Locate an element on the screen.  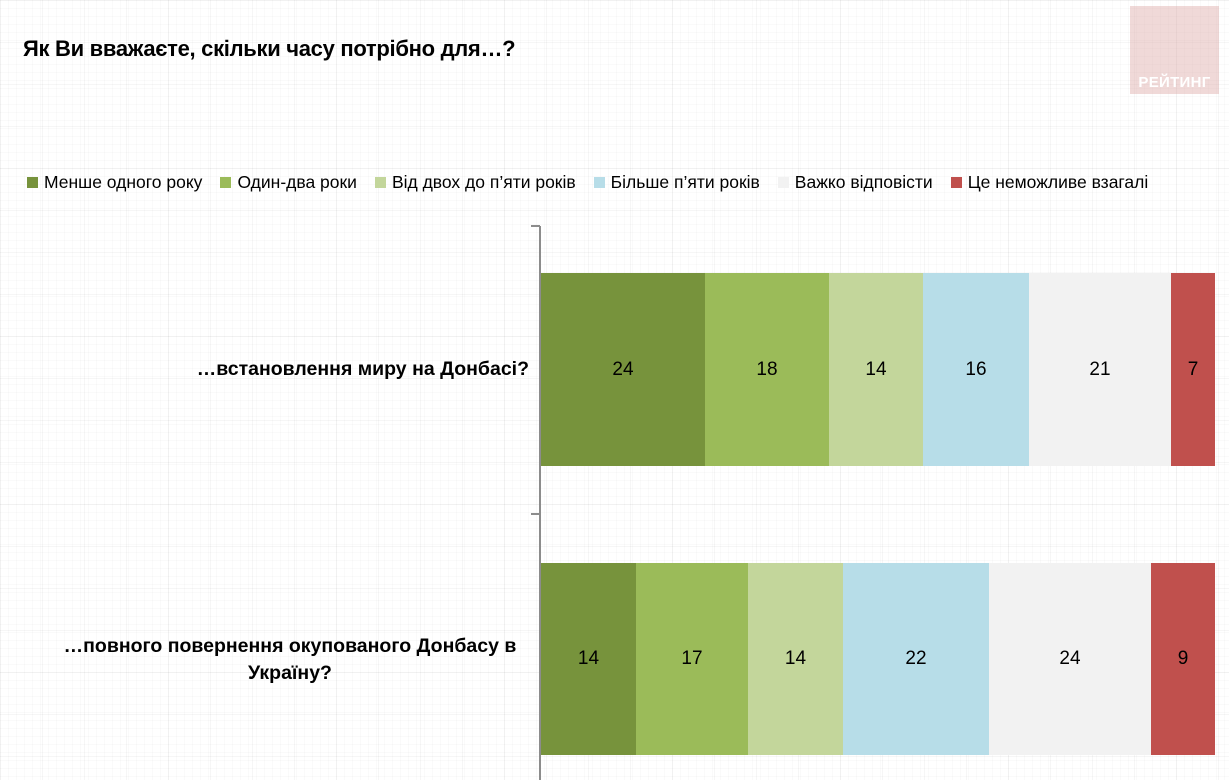
category-label-line: Україну? is located at coordinates (290, 673).